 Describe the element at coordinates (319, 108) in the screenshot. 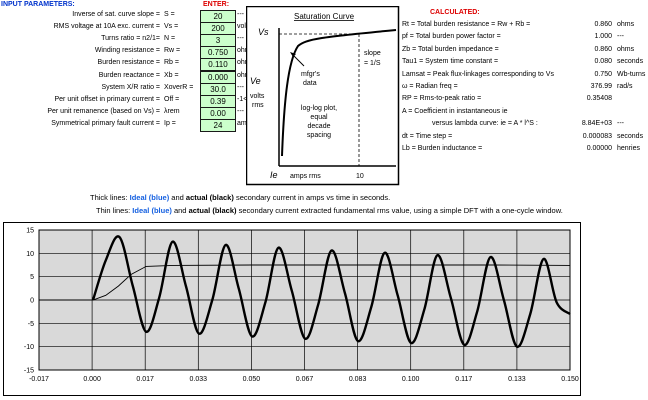

I see `loglog-line1: log-log plot,` at that location.